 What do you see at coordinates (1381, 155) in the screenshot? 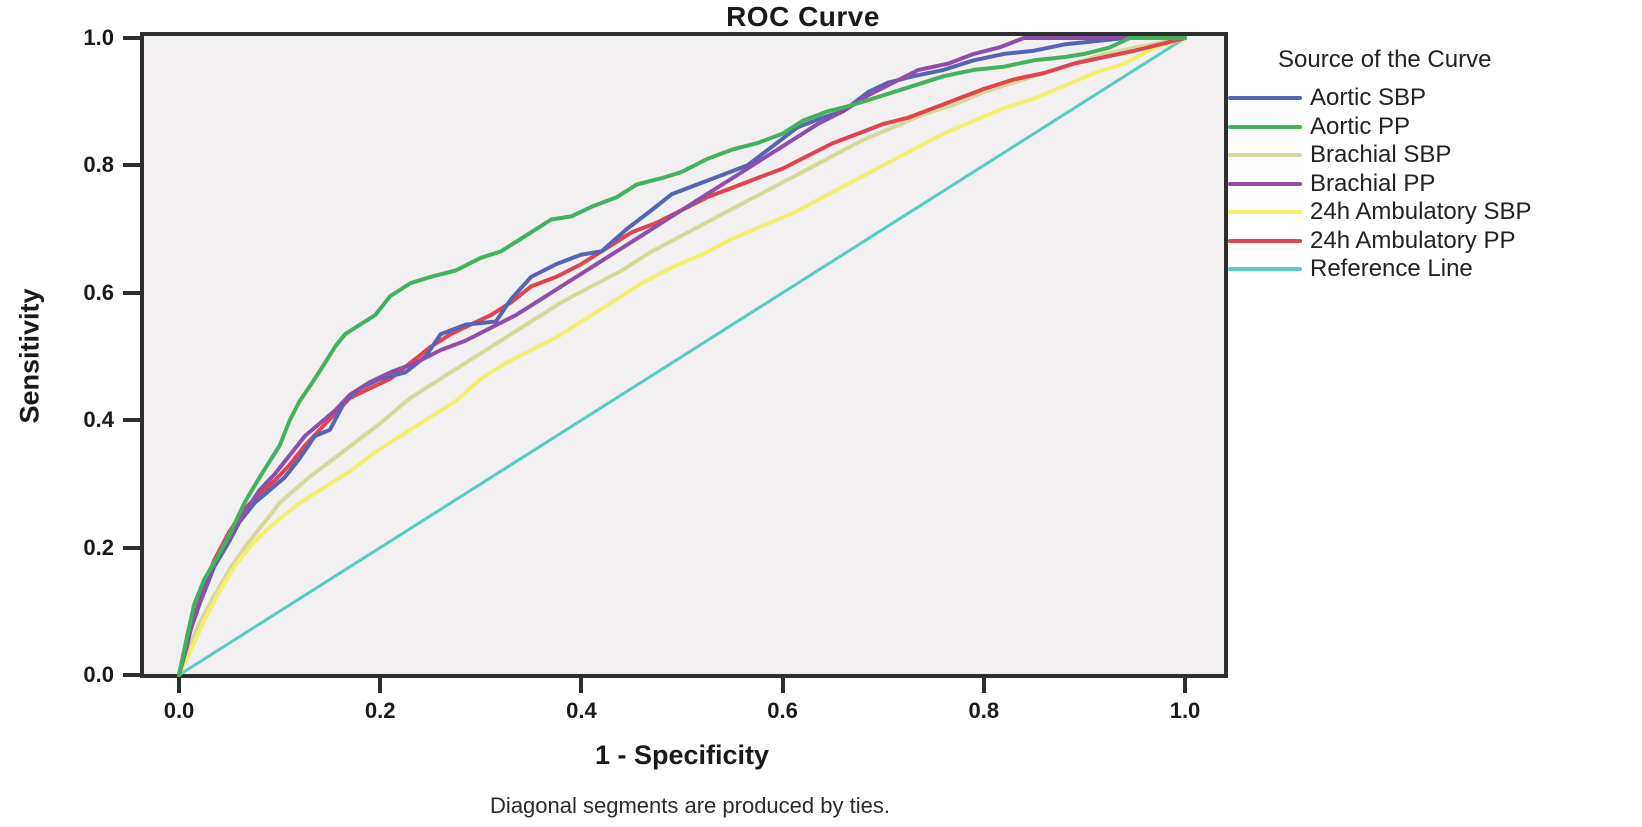
I see `legend-item-label: Brachial SBP` at bounding box center [1381, 155].